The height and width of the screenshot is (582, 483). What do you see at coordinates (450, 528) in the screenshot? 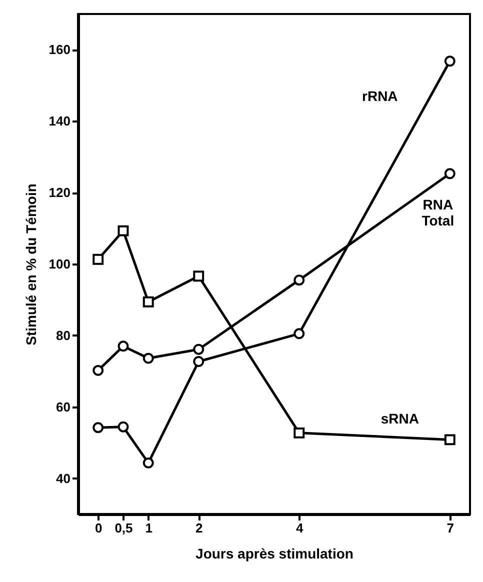
I see `x-tick-label: 7` at bounding box center [450, 528].